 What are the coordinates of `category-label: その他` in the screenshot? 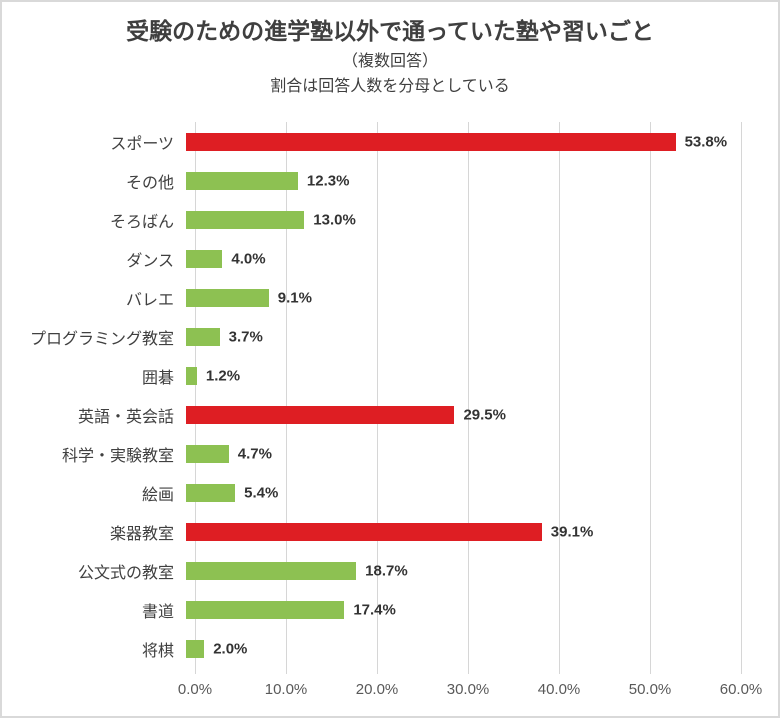 It's located at (149, 183).